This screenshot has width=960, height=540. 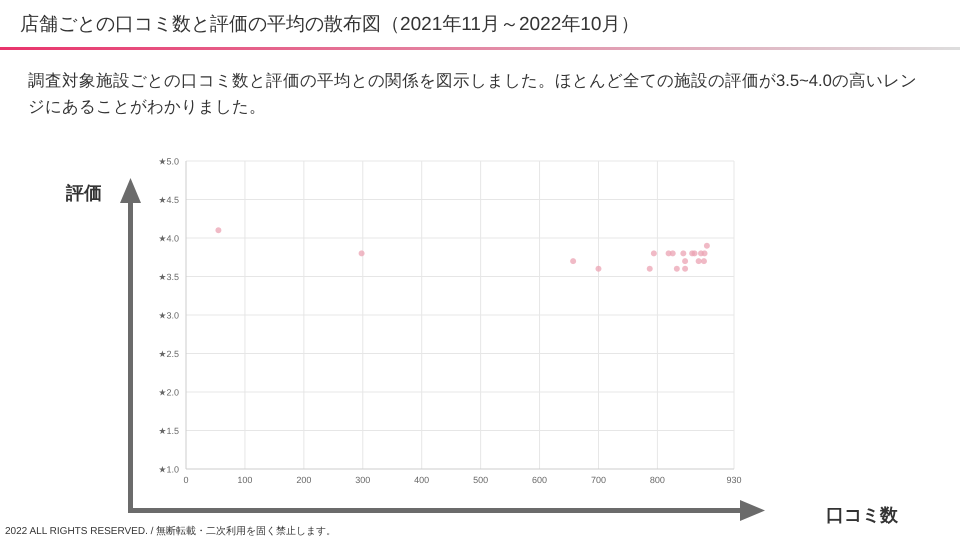 What do you see at coordinates (862, 515) in the screenshot?
I see `x-axis-title: 口コミ数` at bounding box center [862, 515].